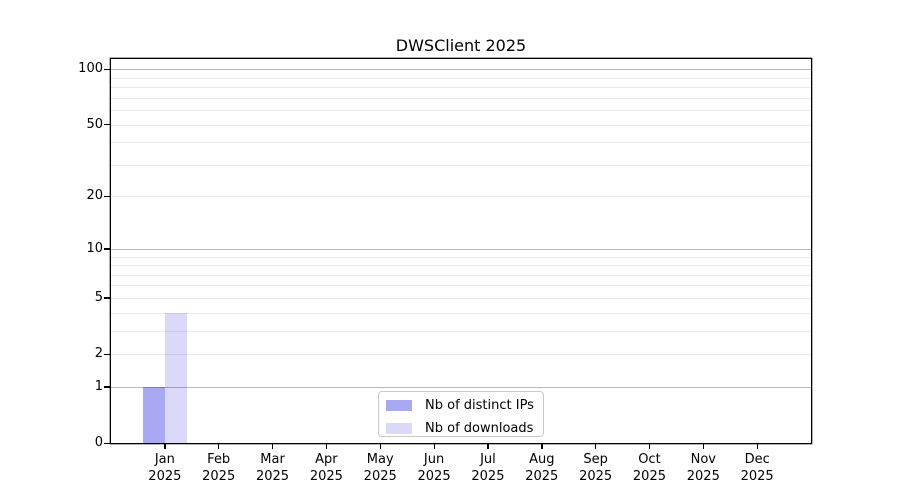 The height and width of the screenshot is (500, 900). What do you see at coordinates (326, 468) in the screenshot?
I see `x-tick-label-apr: Apr 2025` at bounding box center [326, 468].